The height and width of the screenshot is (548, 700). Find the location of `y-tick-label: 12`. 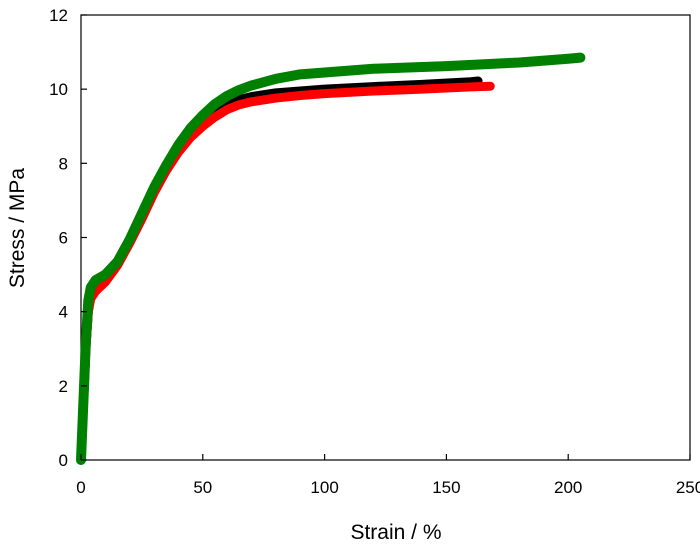

y-tick-label: 12 is located at coordinates (58, 15).